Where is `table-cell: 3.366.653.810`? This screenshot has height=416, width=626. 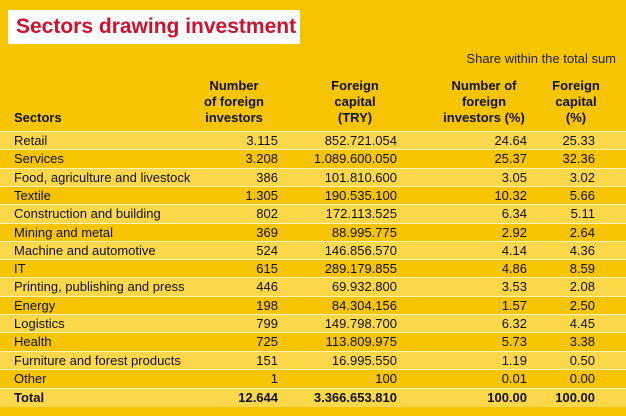 table-cell: 3.366.653.810 is located at coordinates (355, 398).